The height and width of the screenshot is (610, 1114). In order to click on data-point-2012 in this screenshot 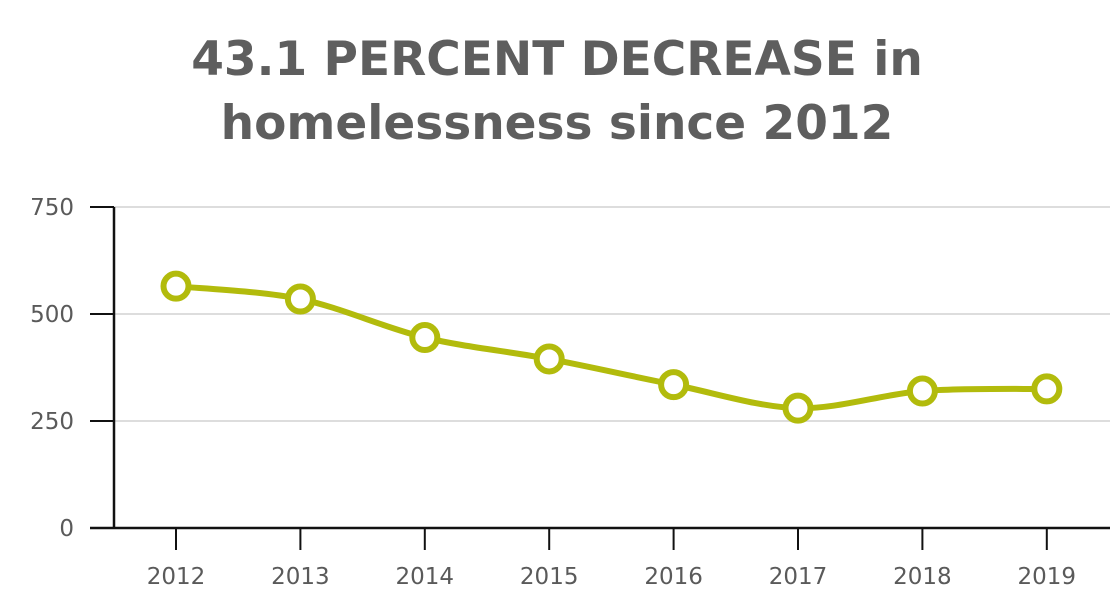, I will do `click(176, 286)`.